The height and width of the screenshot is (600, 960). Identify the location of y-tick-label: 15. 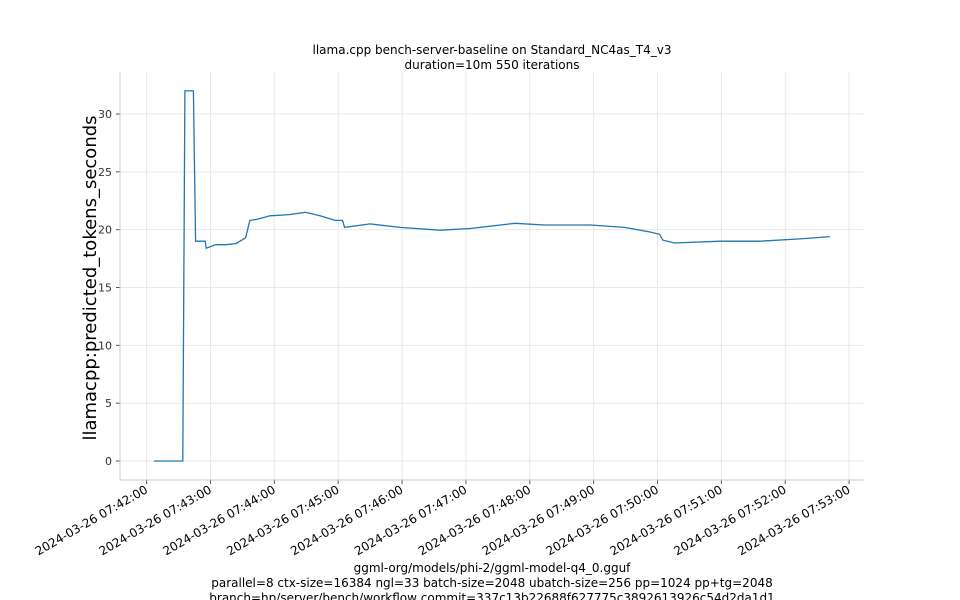
(105, 288).